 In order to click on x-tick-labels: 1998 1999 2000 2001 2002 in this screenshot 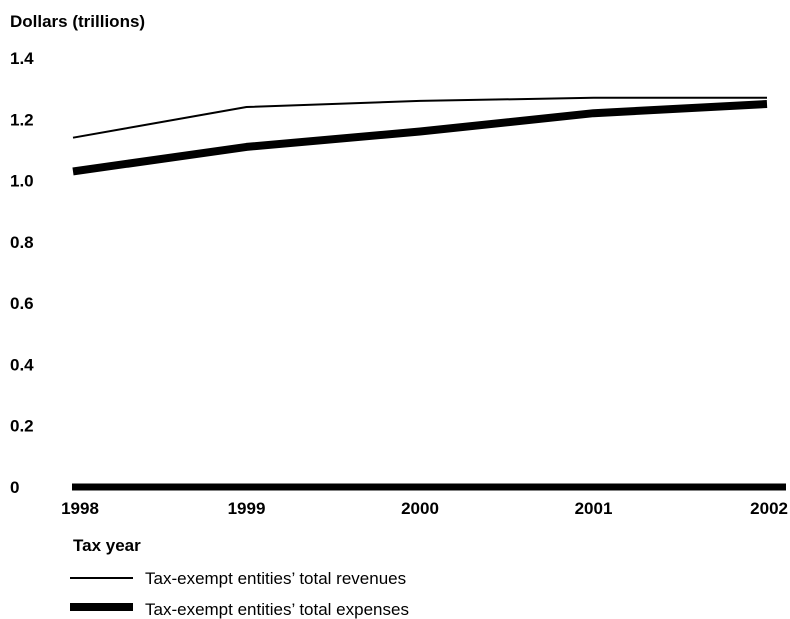, I will do `click(424, 508)`.